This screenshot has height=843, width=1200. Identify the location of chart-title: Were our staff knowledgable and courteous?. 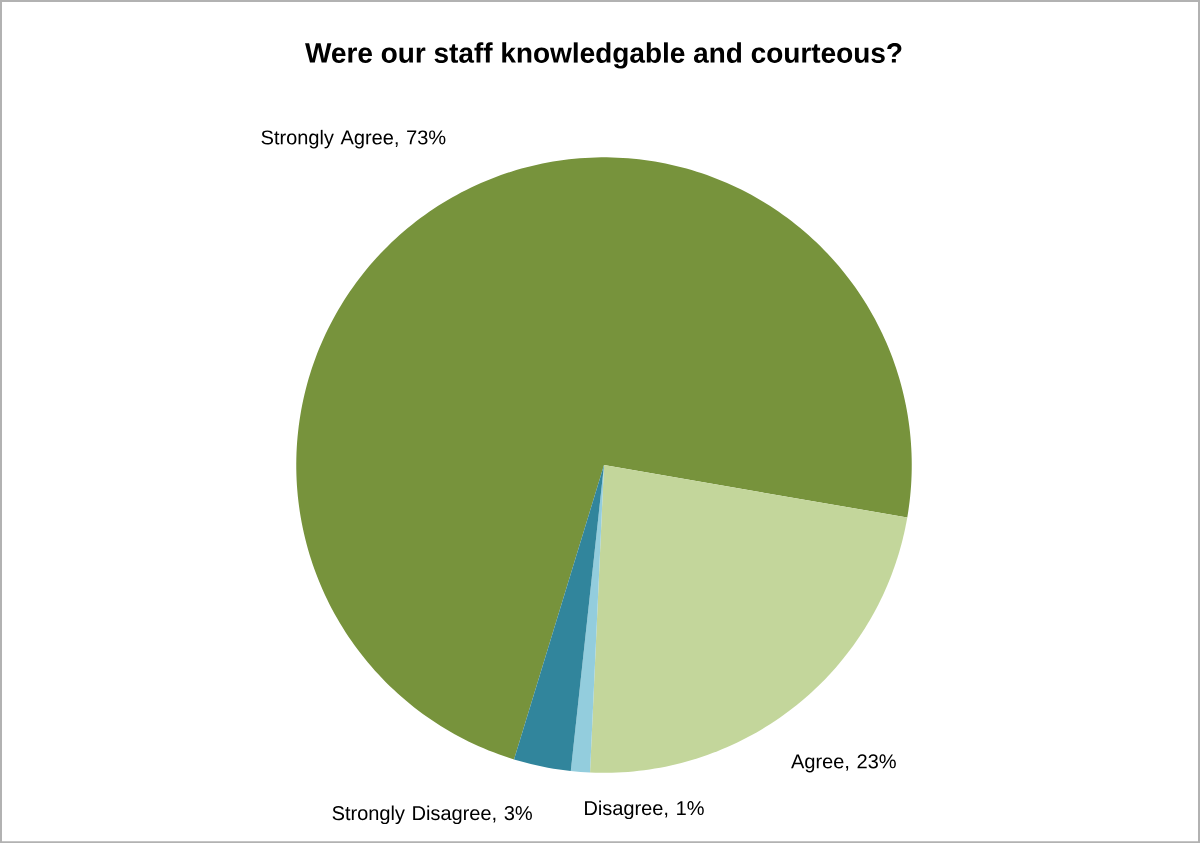
(603, 55).